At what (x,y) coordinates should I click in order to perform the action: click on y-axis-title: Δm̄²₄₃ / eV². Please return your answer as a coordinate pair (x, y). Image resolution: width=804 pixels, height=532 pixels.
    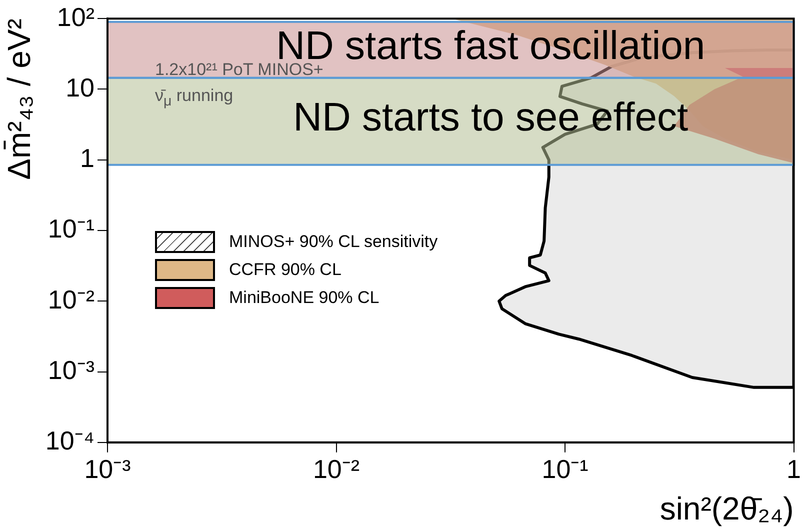
    Looking at the image, I should click on (19, 99).